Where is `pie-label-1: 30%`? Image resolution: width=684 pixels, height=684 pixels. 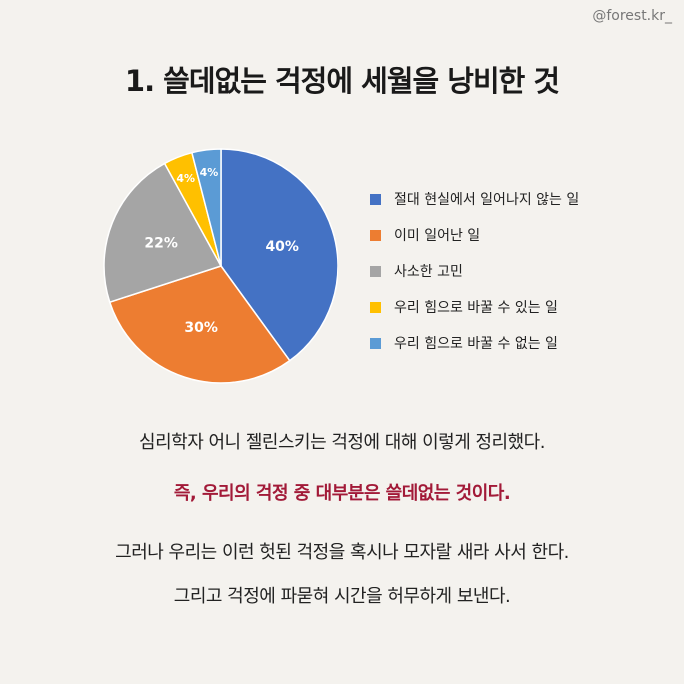
pie-label-1: 30% is located at coordinates (201, 328).